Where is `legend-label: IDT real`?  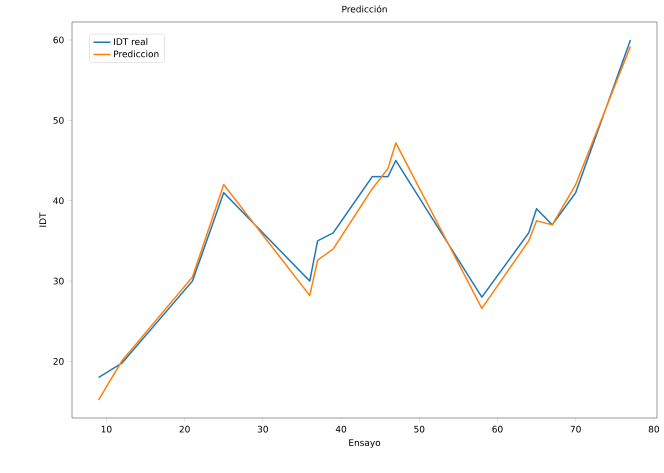
legend-label: IDT real is located at coordinates (131, 41).